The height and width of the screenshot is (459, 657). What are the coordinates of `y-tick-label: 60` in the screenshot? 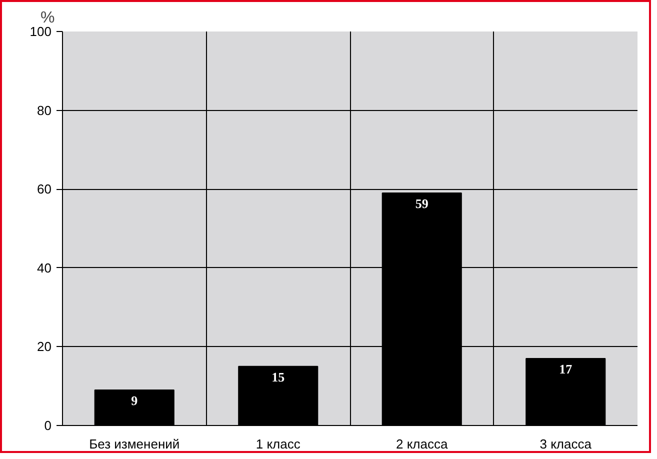 It's located at (44, 189).